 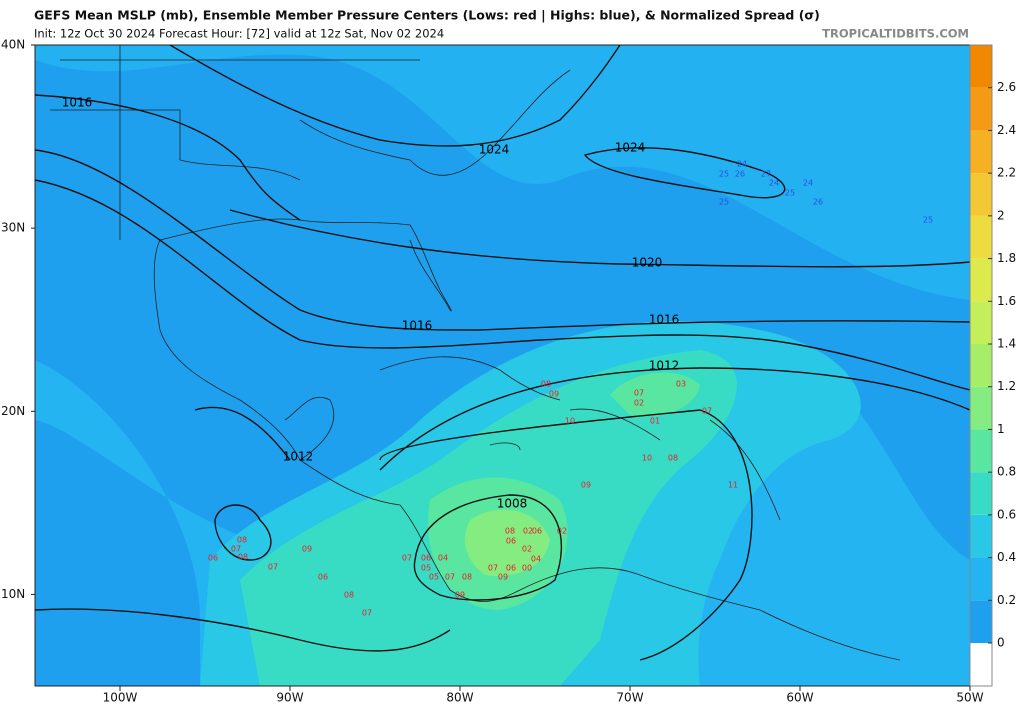 What do you see at coordinates (681, 384) in the screenshot?
I see `low-center: 03` at bounding box center [681, 384].